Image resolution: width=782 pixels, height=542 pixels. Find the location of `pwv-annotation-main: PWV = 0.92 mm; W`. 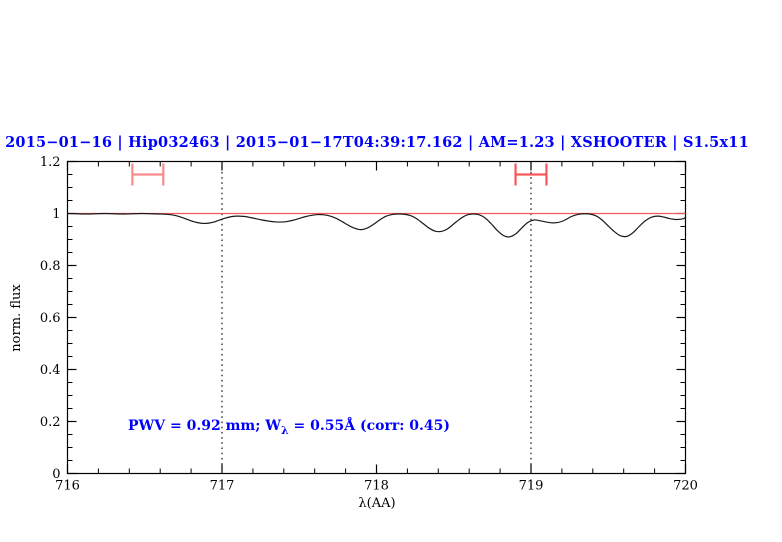

pwv-annotation-main: PWV = 0.92 mm; W is located at coordinates (204, 426).